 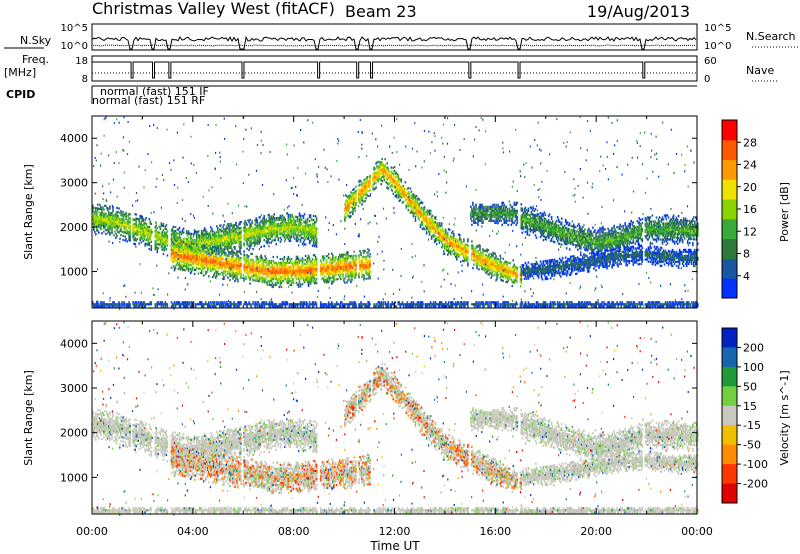 What do you see at coordinates (760, 70) in the screenshot?
I see `nave-label: Nave` at bounding box center [760, 70].